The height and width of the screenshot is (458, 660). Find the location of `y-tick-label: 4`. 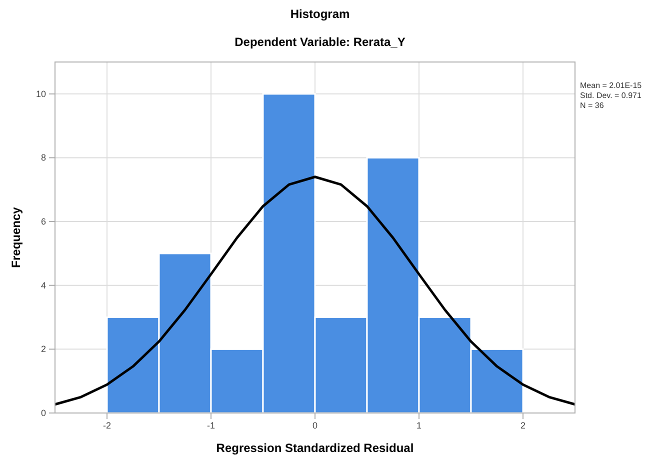

y-tick-label: 4 is located at coordinates (43, 285).